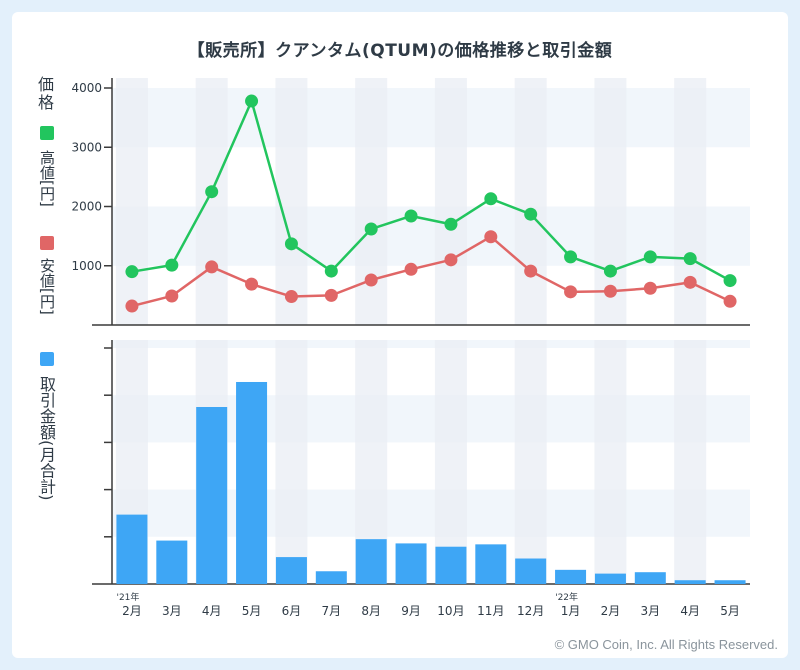 This screenshot has height=670, width=800. What do you see at coordinates (292, 611) in the screenshot?
I see `x-tick-label: 6月` at bounding box center [292, 611].